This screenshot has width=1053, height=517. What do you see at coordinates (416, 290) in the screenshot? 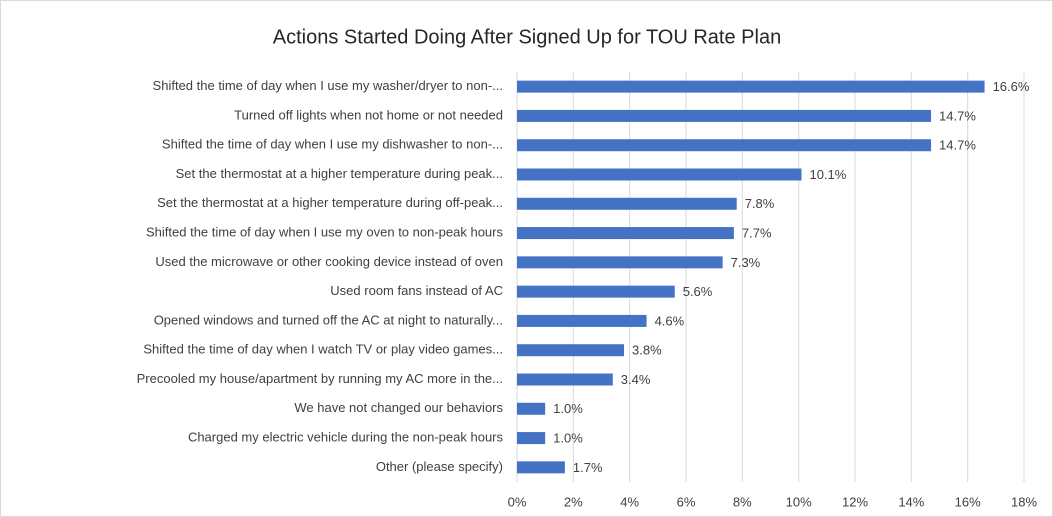
I see `y-tick-label: Used room fans instead of AC` at bounding box center [416, 290].